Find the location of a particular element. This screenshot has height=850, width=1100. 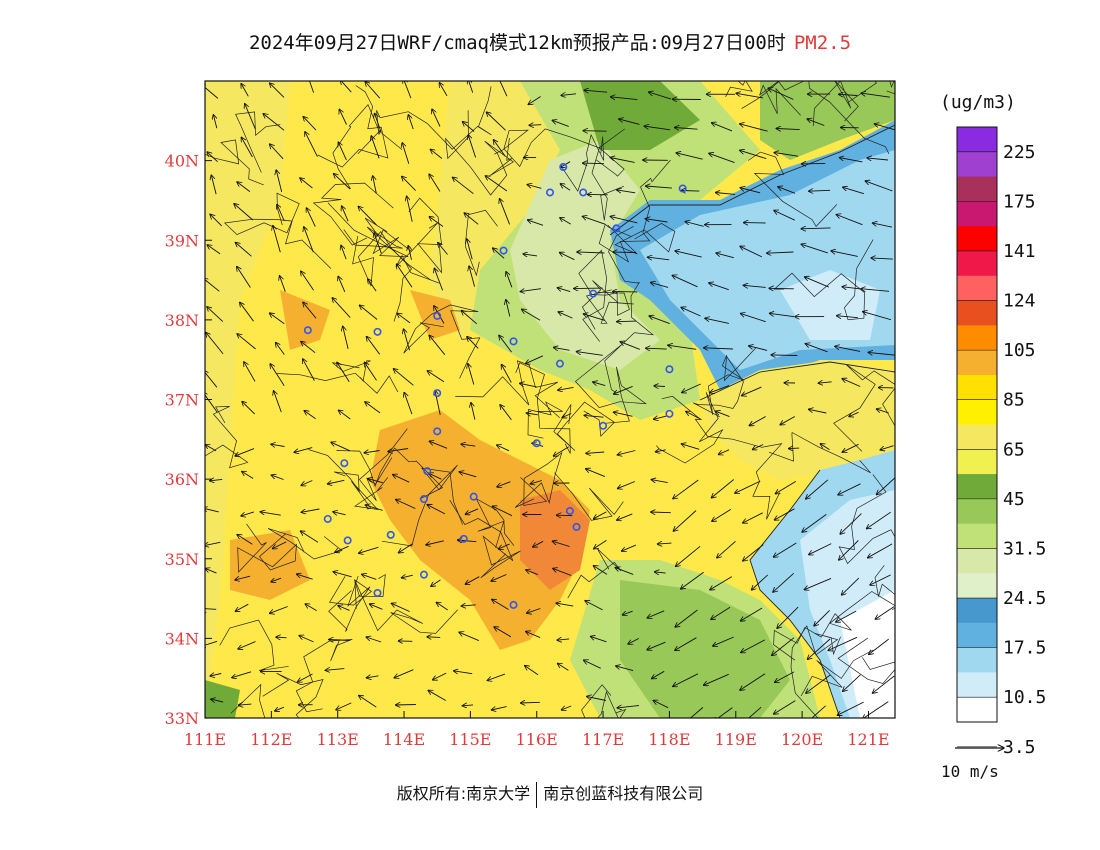

x-tick-label: 112E is located at coordinates (271, 739).